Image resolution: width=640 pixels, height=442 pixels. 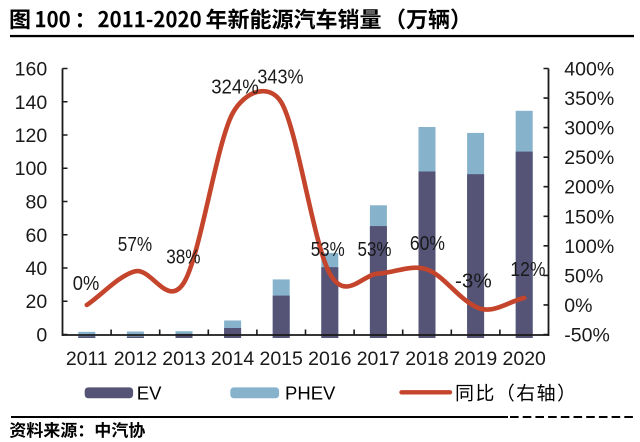 What do you see at coordinates (36, 236) in the screenshot?
I see `svg-text: 60` at bounding box center [36, 236].